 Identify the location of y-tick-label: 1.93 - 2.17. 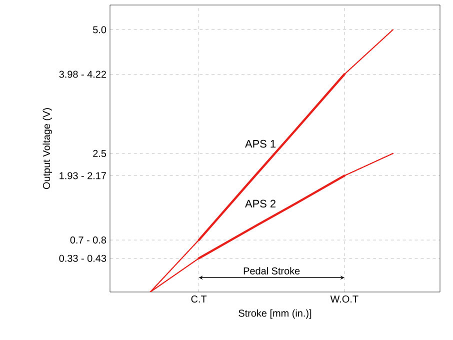
(83, 176).